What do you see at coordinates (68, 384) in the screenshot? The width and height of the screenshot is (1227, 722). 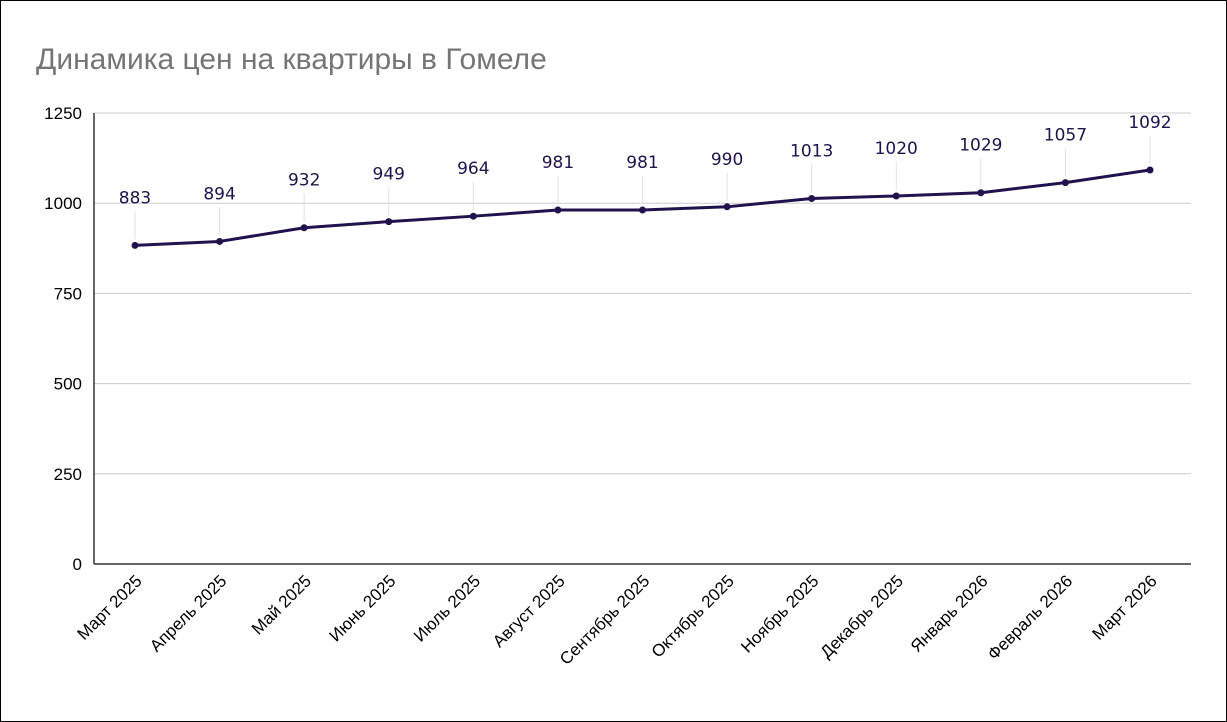 I see `y-tick-label: 500` at bounding box center [68, 384].